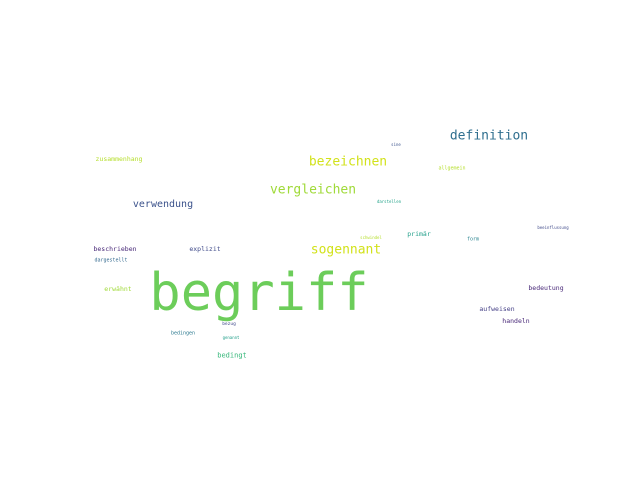 This screenshot has width=640, height=480. I want to click on word-bedingen: bedingen, so click(183, 333).